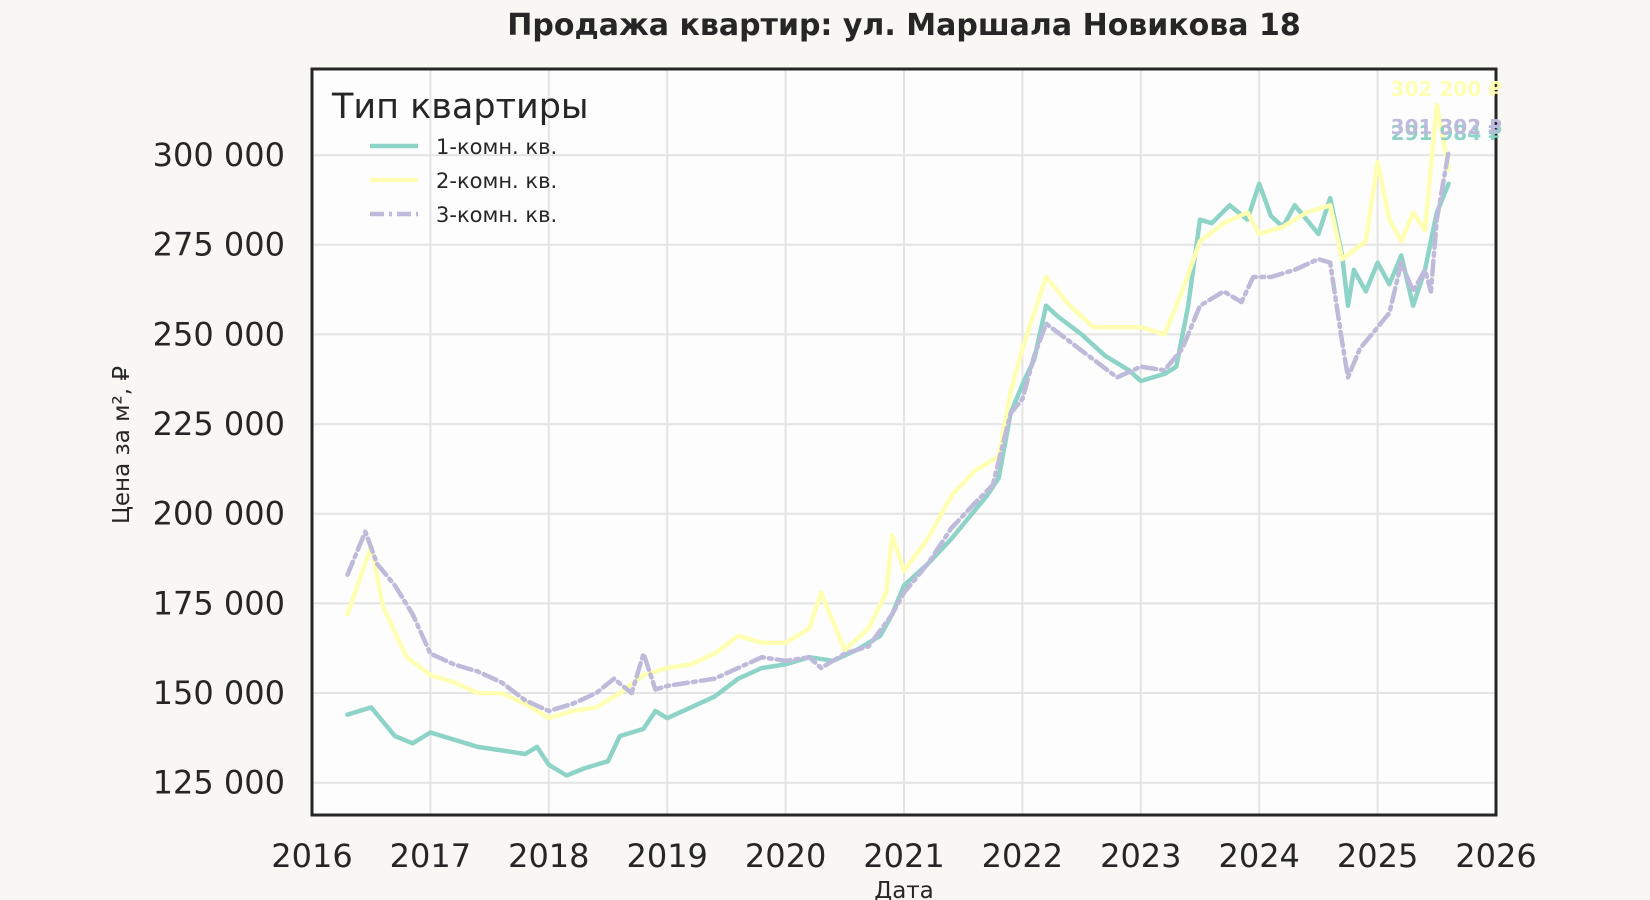  What do you see at coordinates (460, 107) in the screenshot?
I see `legend-title: Тип квартиры` at bounding box center [460, 107].